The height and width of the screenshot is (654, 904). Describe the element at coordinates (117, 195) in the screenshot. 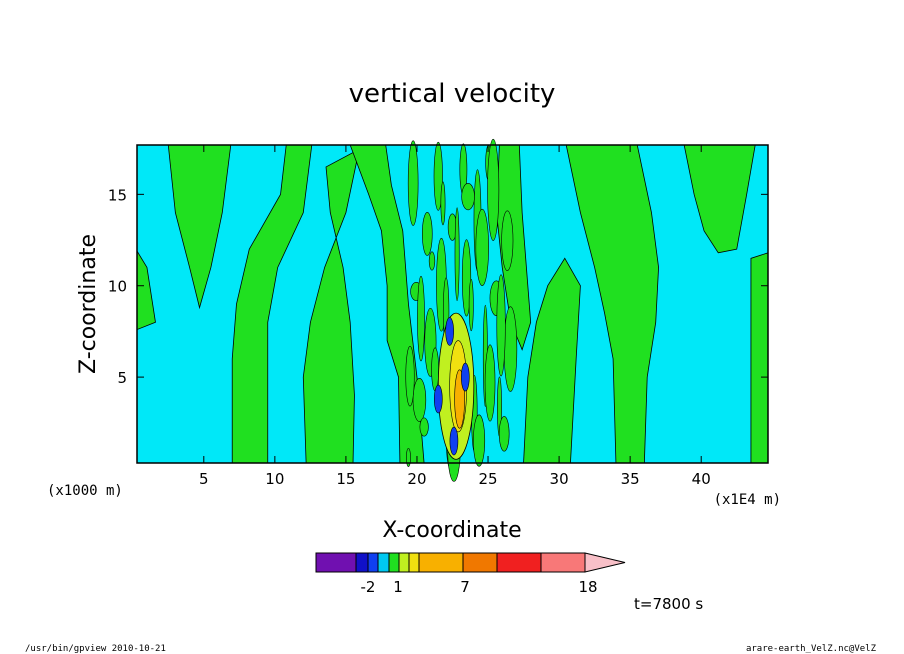

I see `y-tick-label: 15` at that location.